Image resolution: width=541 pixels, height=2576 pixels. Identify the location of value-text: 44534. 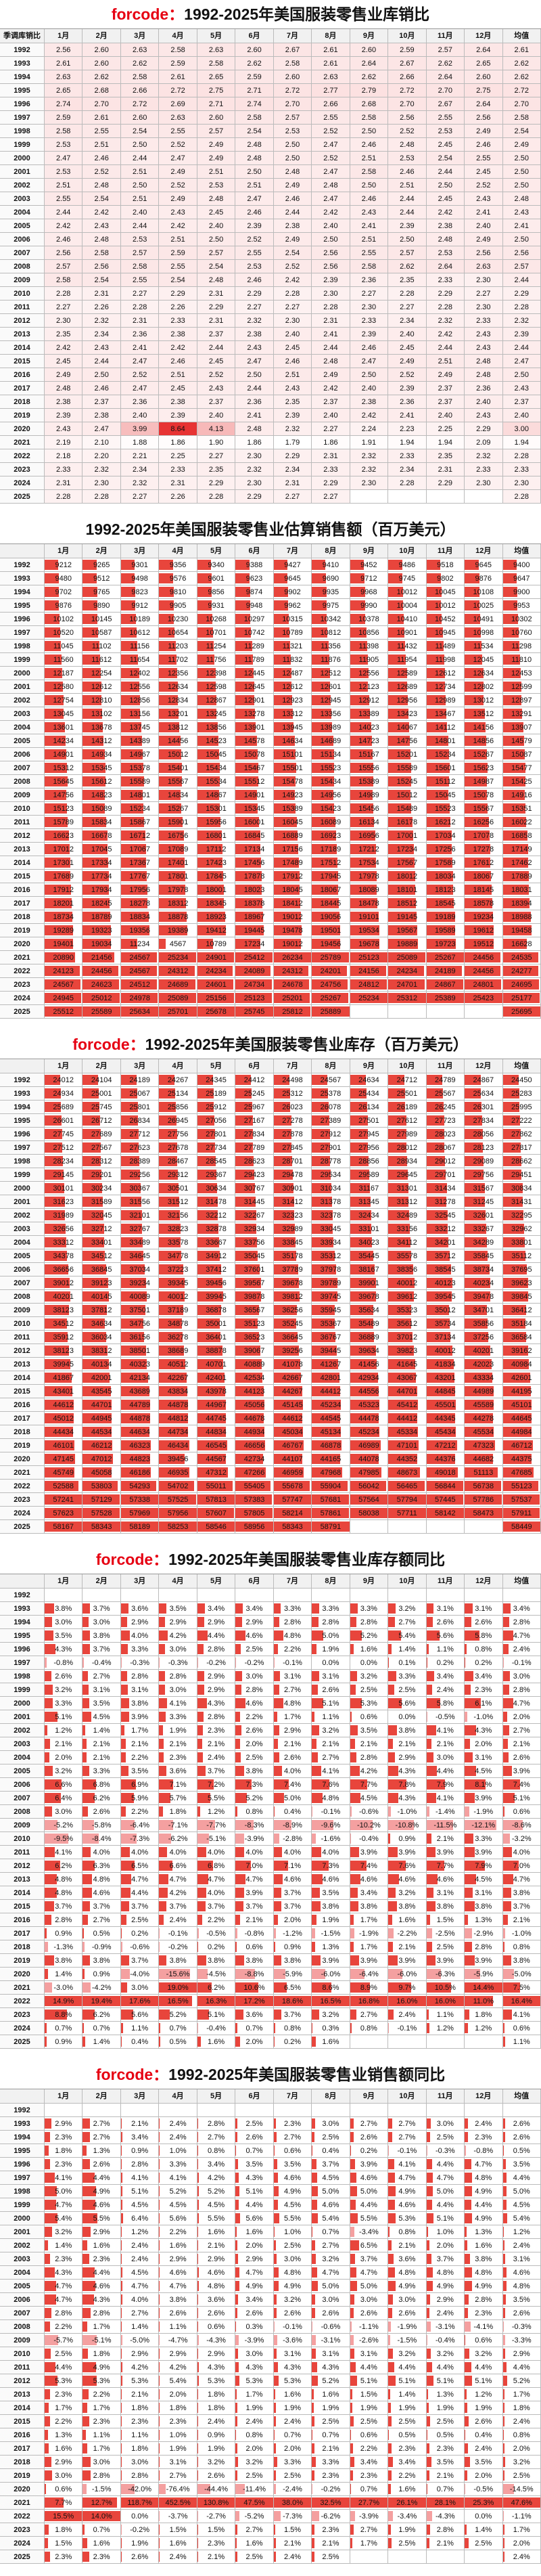
(101, 1432).